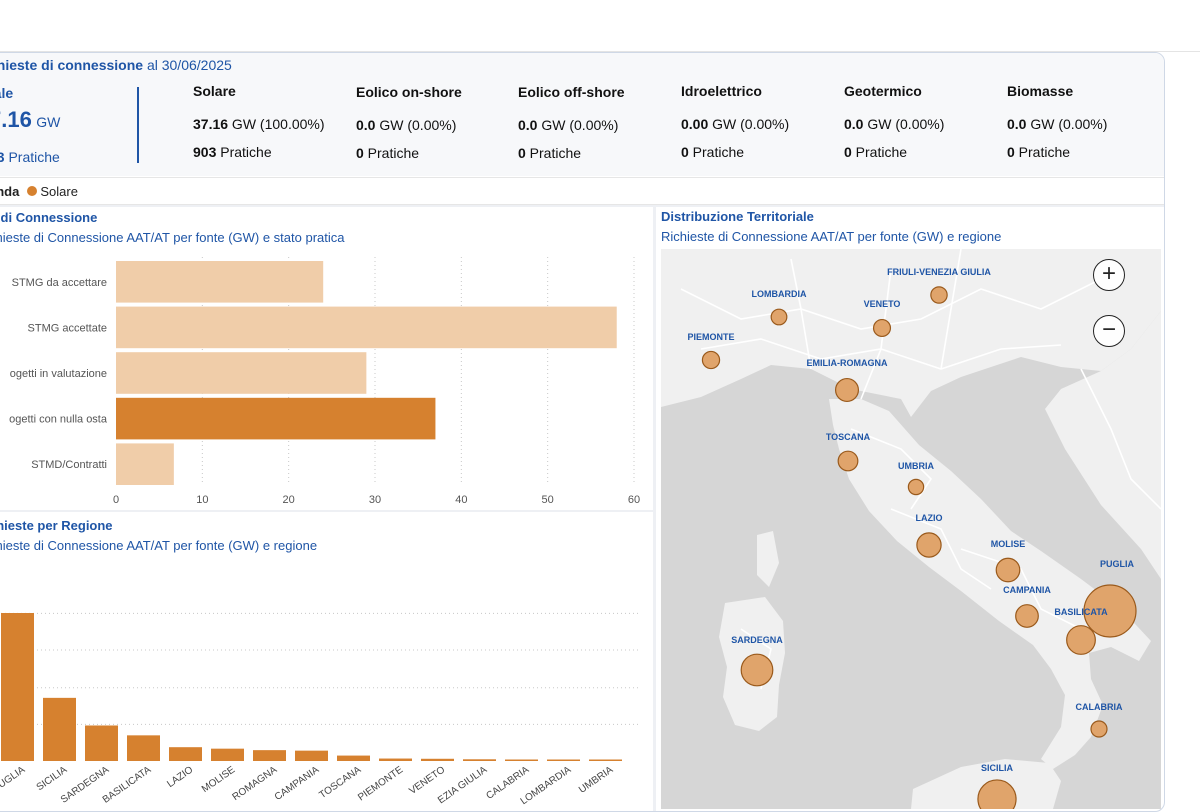 The height and width of the screenshot is (812, 1200). What do you see at coordinates (67, 328) in the screenshot?
I see `category-label: STMG accettate` at bounding box center [67, 328].